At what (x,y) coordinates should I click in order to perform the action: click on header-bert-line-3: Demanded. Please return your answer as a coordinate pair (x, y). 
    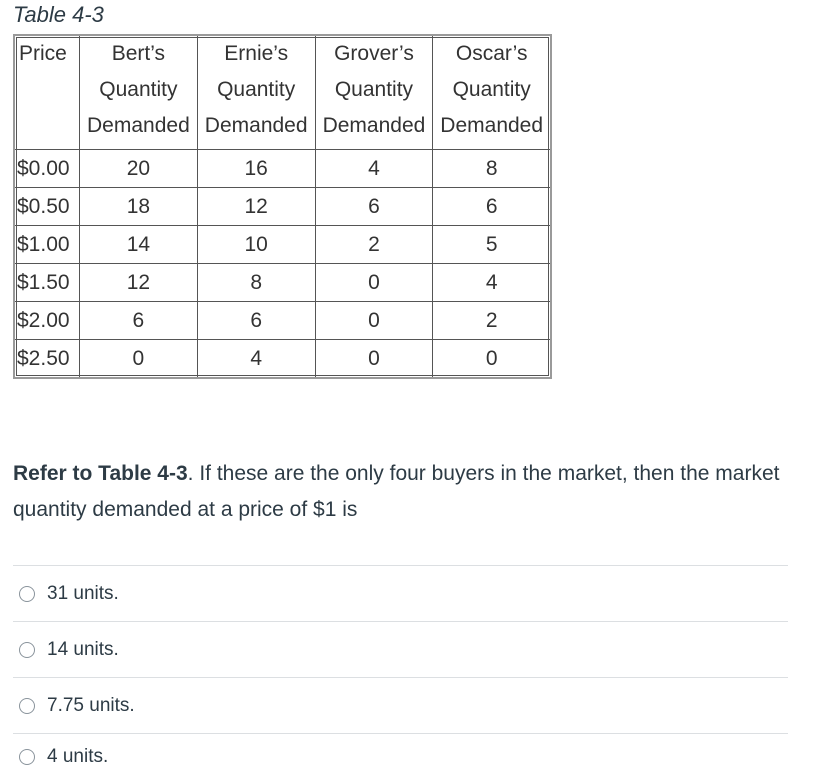
    Looking at the image, I should click on (138, 125).